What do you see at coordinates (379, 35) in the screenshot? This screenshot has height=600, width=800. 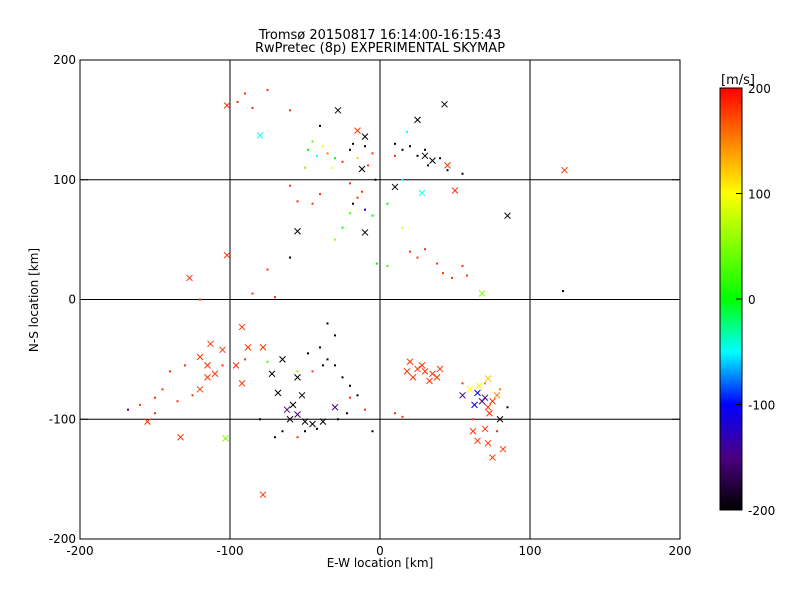 I see `chart-title-line1: Tromsø 20150817 16:14:00-16:15:43` at bounding box center [379, 35].